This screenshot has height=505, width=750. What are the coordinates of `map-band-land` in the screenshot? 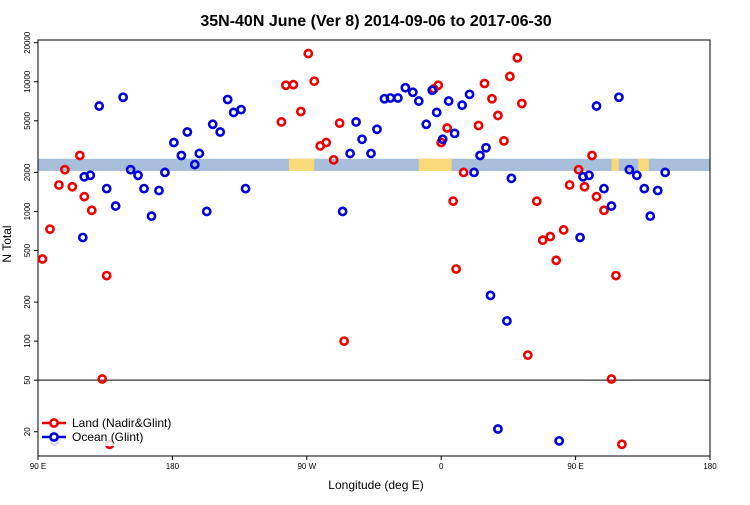 It's located at (643, 165).